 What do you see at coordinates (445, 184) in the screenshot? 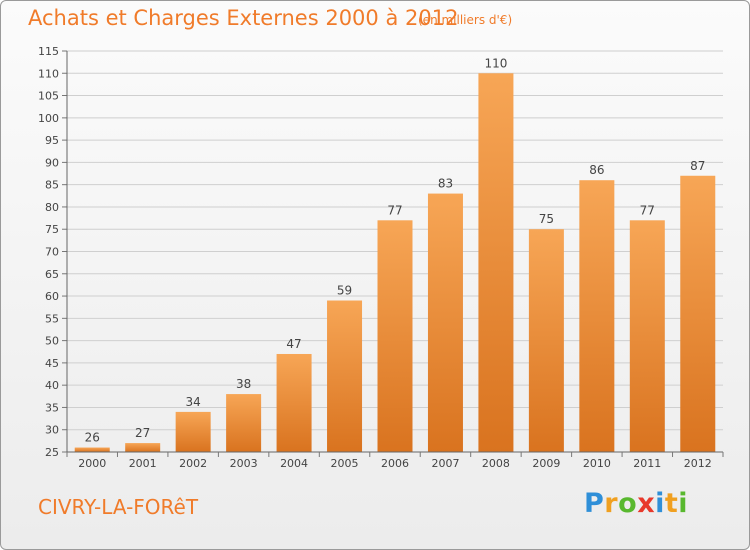
I see `bar-value-label: 83` at bounding box center [445, 184].